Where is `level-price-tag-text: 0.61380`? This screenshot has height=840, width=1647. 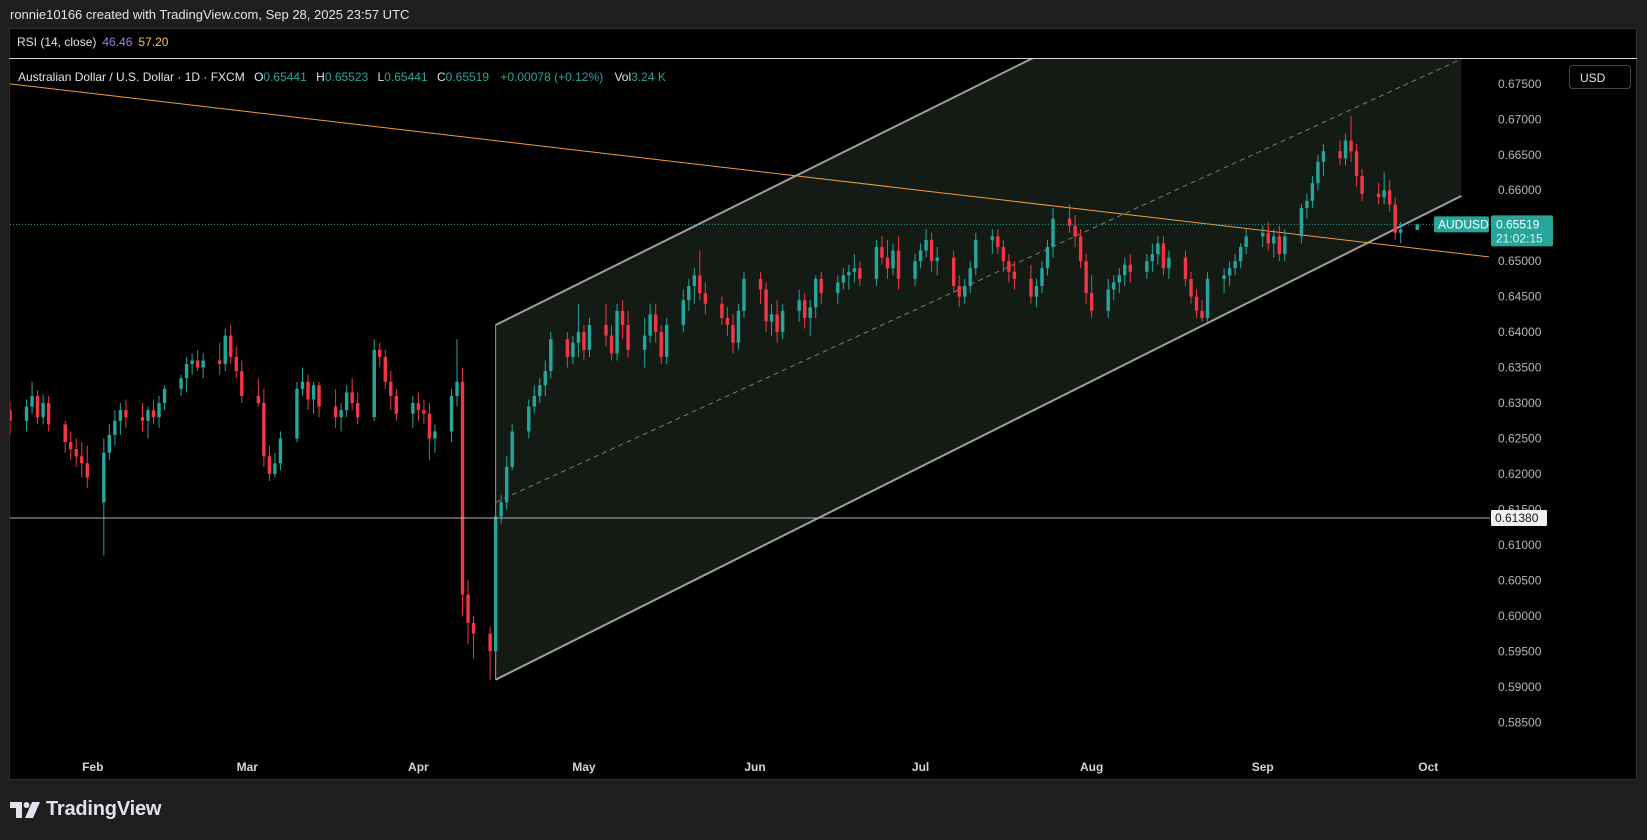 level-price-tag-text: 0.61380 is located at coordinates (1517, 518).